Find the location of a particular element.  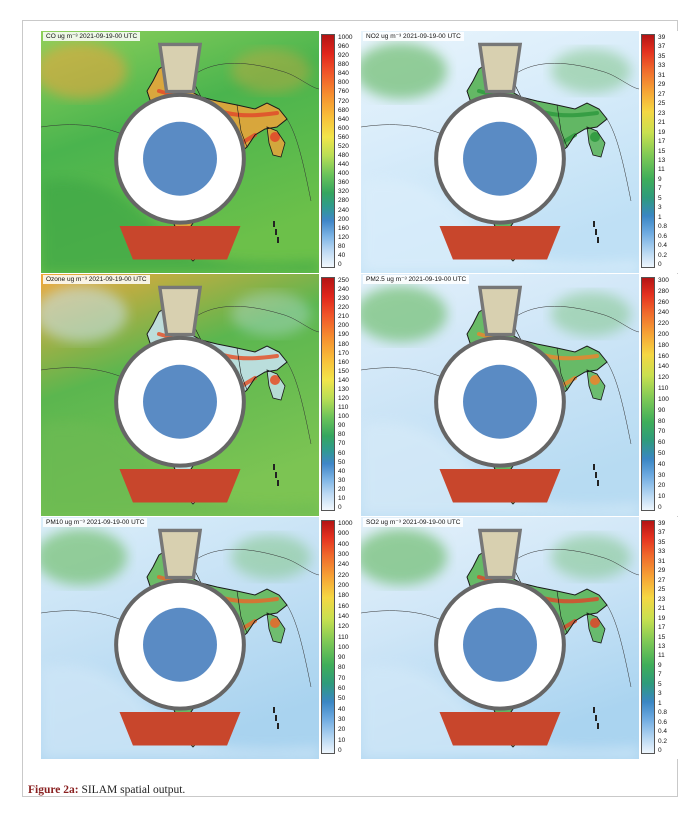

colorbar-tick-label: 50 is located at coordinates (662, 453).